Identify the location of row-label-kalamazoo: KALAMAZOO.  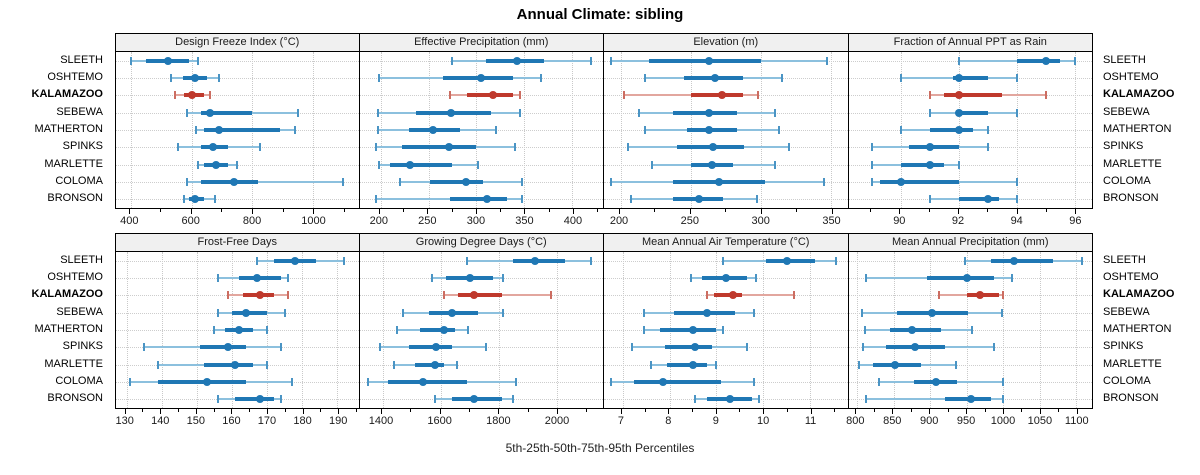
(67, 294).